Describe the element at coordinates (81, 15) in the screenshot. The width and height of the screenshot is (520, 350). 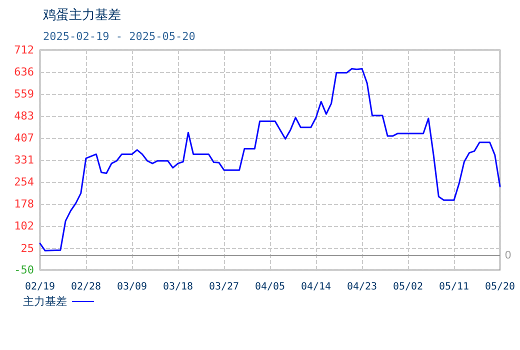
I see `chart-title: 鸡蛋主力基差` at that location.